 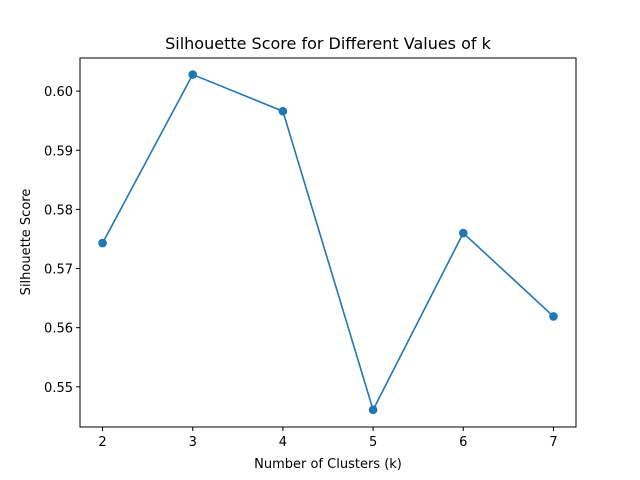 I want to click on x-axis-label: Number of Clusters (k), so click(x=328, y=464).